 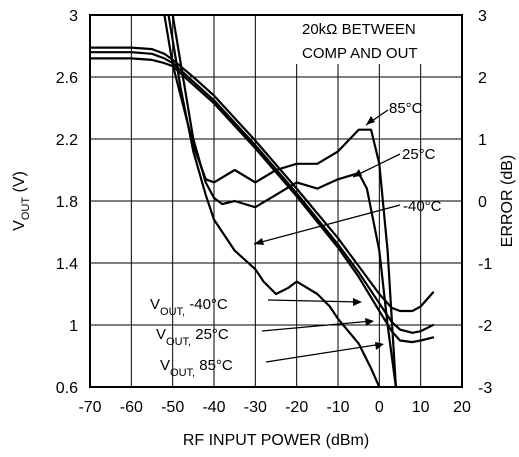 I want to click on x-tick-label: 0, so click(x=379, y=407).